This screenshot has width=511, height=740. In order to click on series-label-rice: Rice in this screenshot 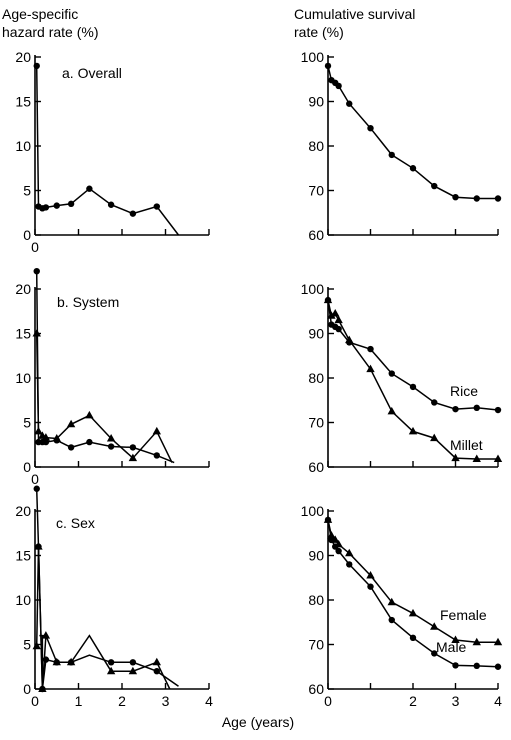, I will do `click(464, 391)`.